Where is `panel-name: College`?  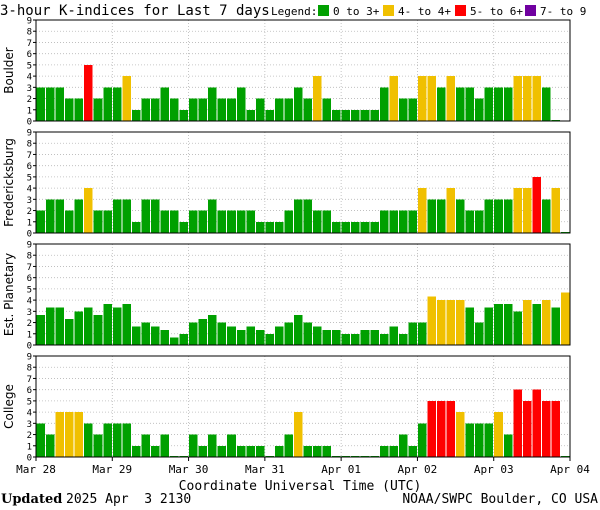 panel-name: College is located at coordinates (9, 406).